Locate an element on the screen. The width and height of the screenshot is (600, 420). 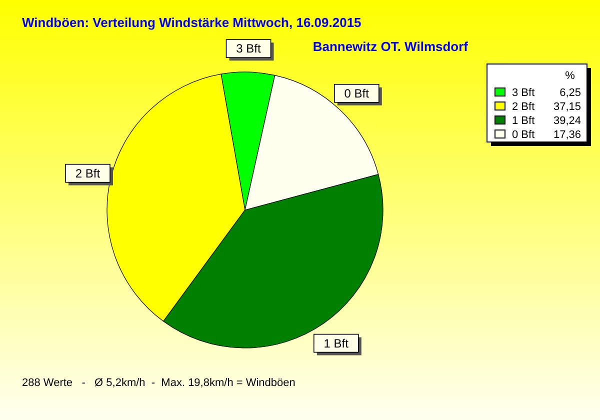
chart-title: Windböen: Verteilung Windstärke Mittwoch, 16.09.2015 is located at coordinates (192, 22).